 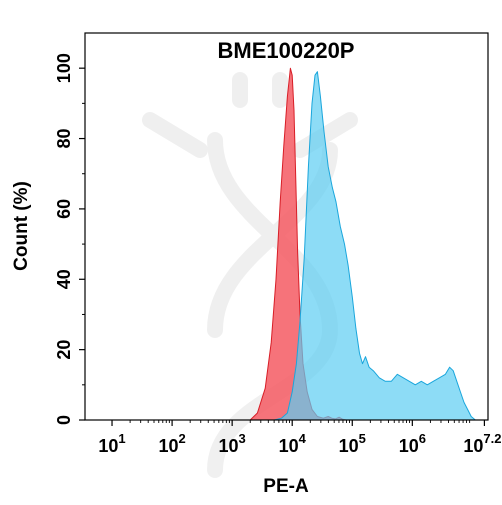 I want to click on x-tick-label: 10⁴, so click(x=293, y=443).